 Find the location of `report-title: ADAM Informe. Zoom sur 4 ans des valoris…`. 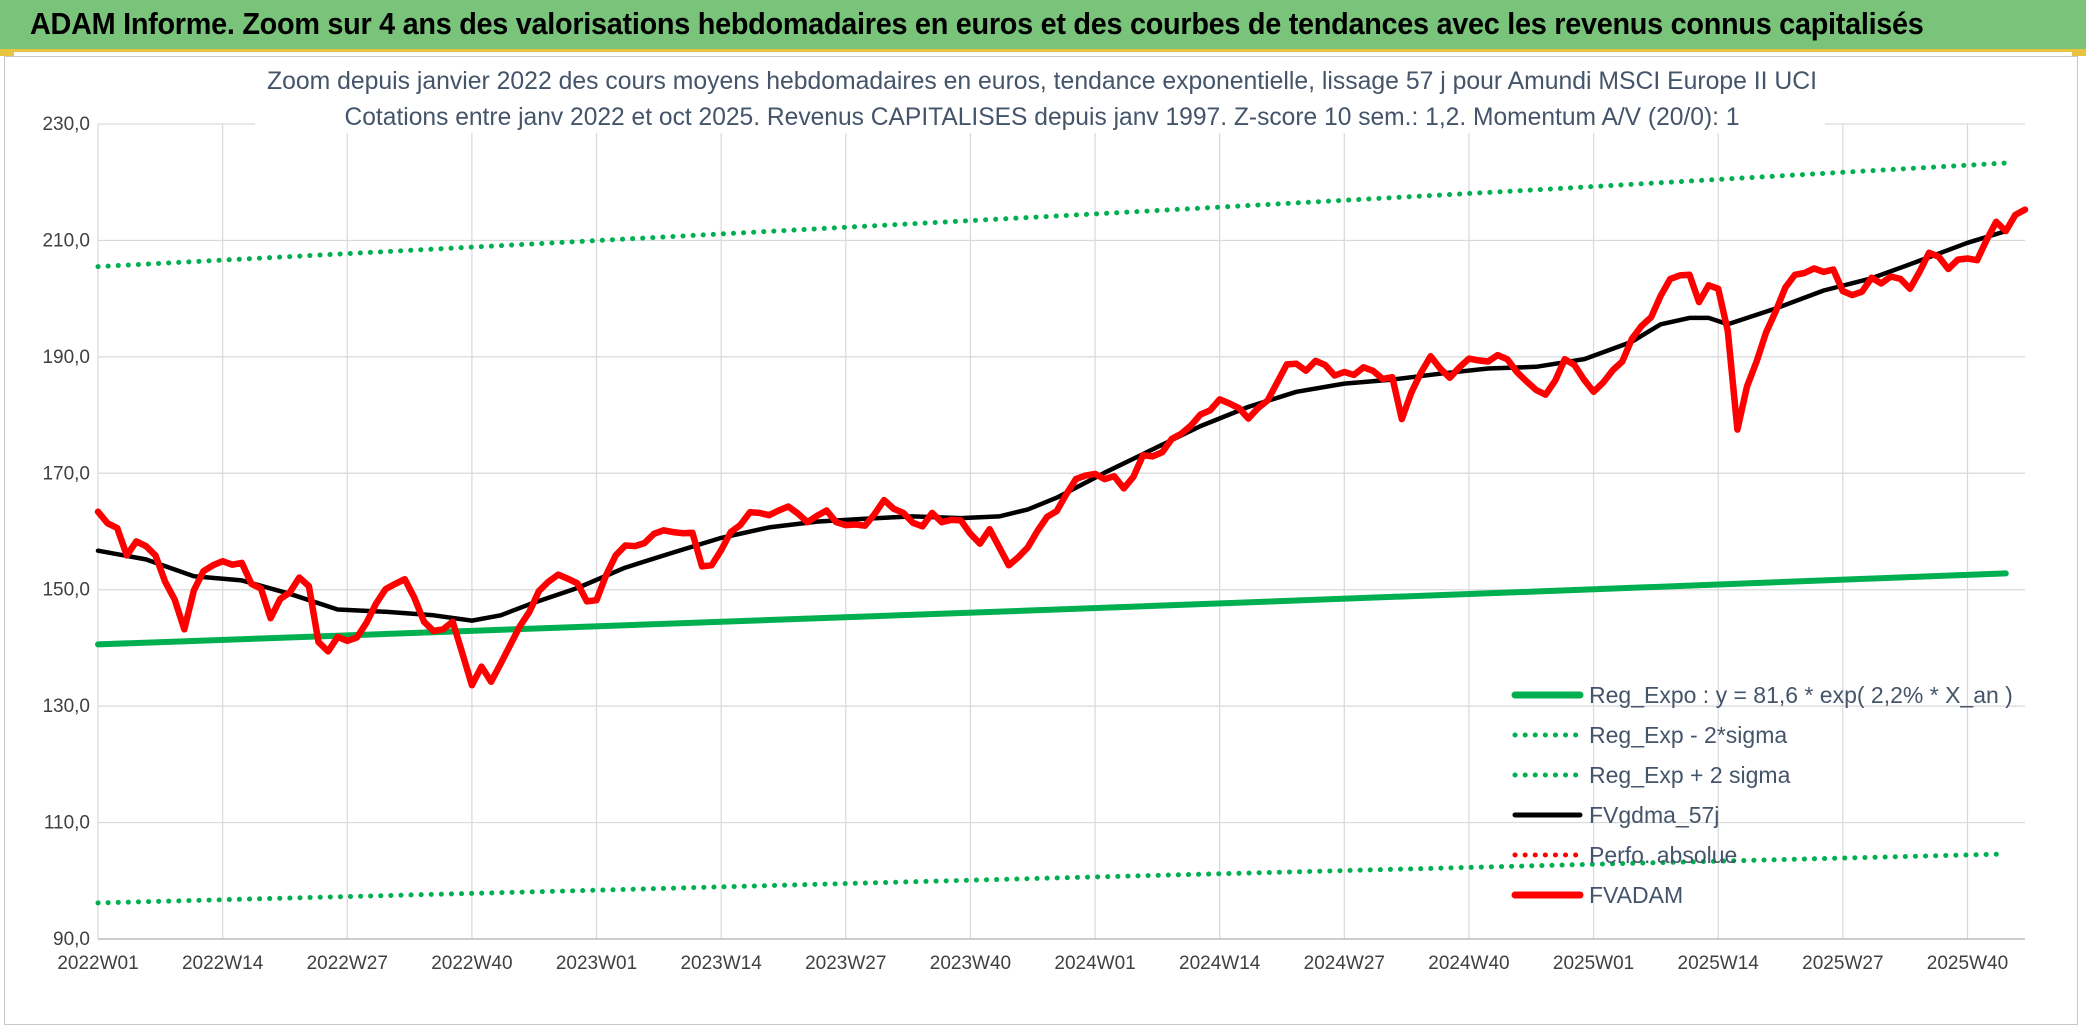

report-title: ADAM Informe. Zoom sur 4 ans des valoris… is located at coordinates (977, 23).